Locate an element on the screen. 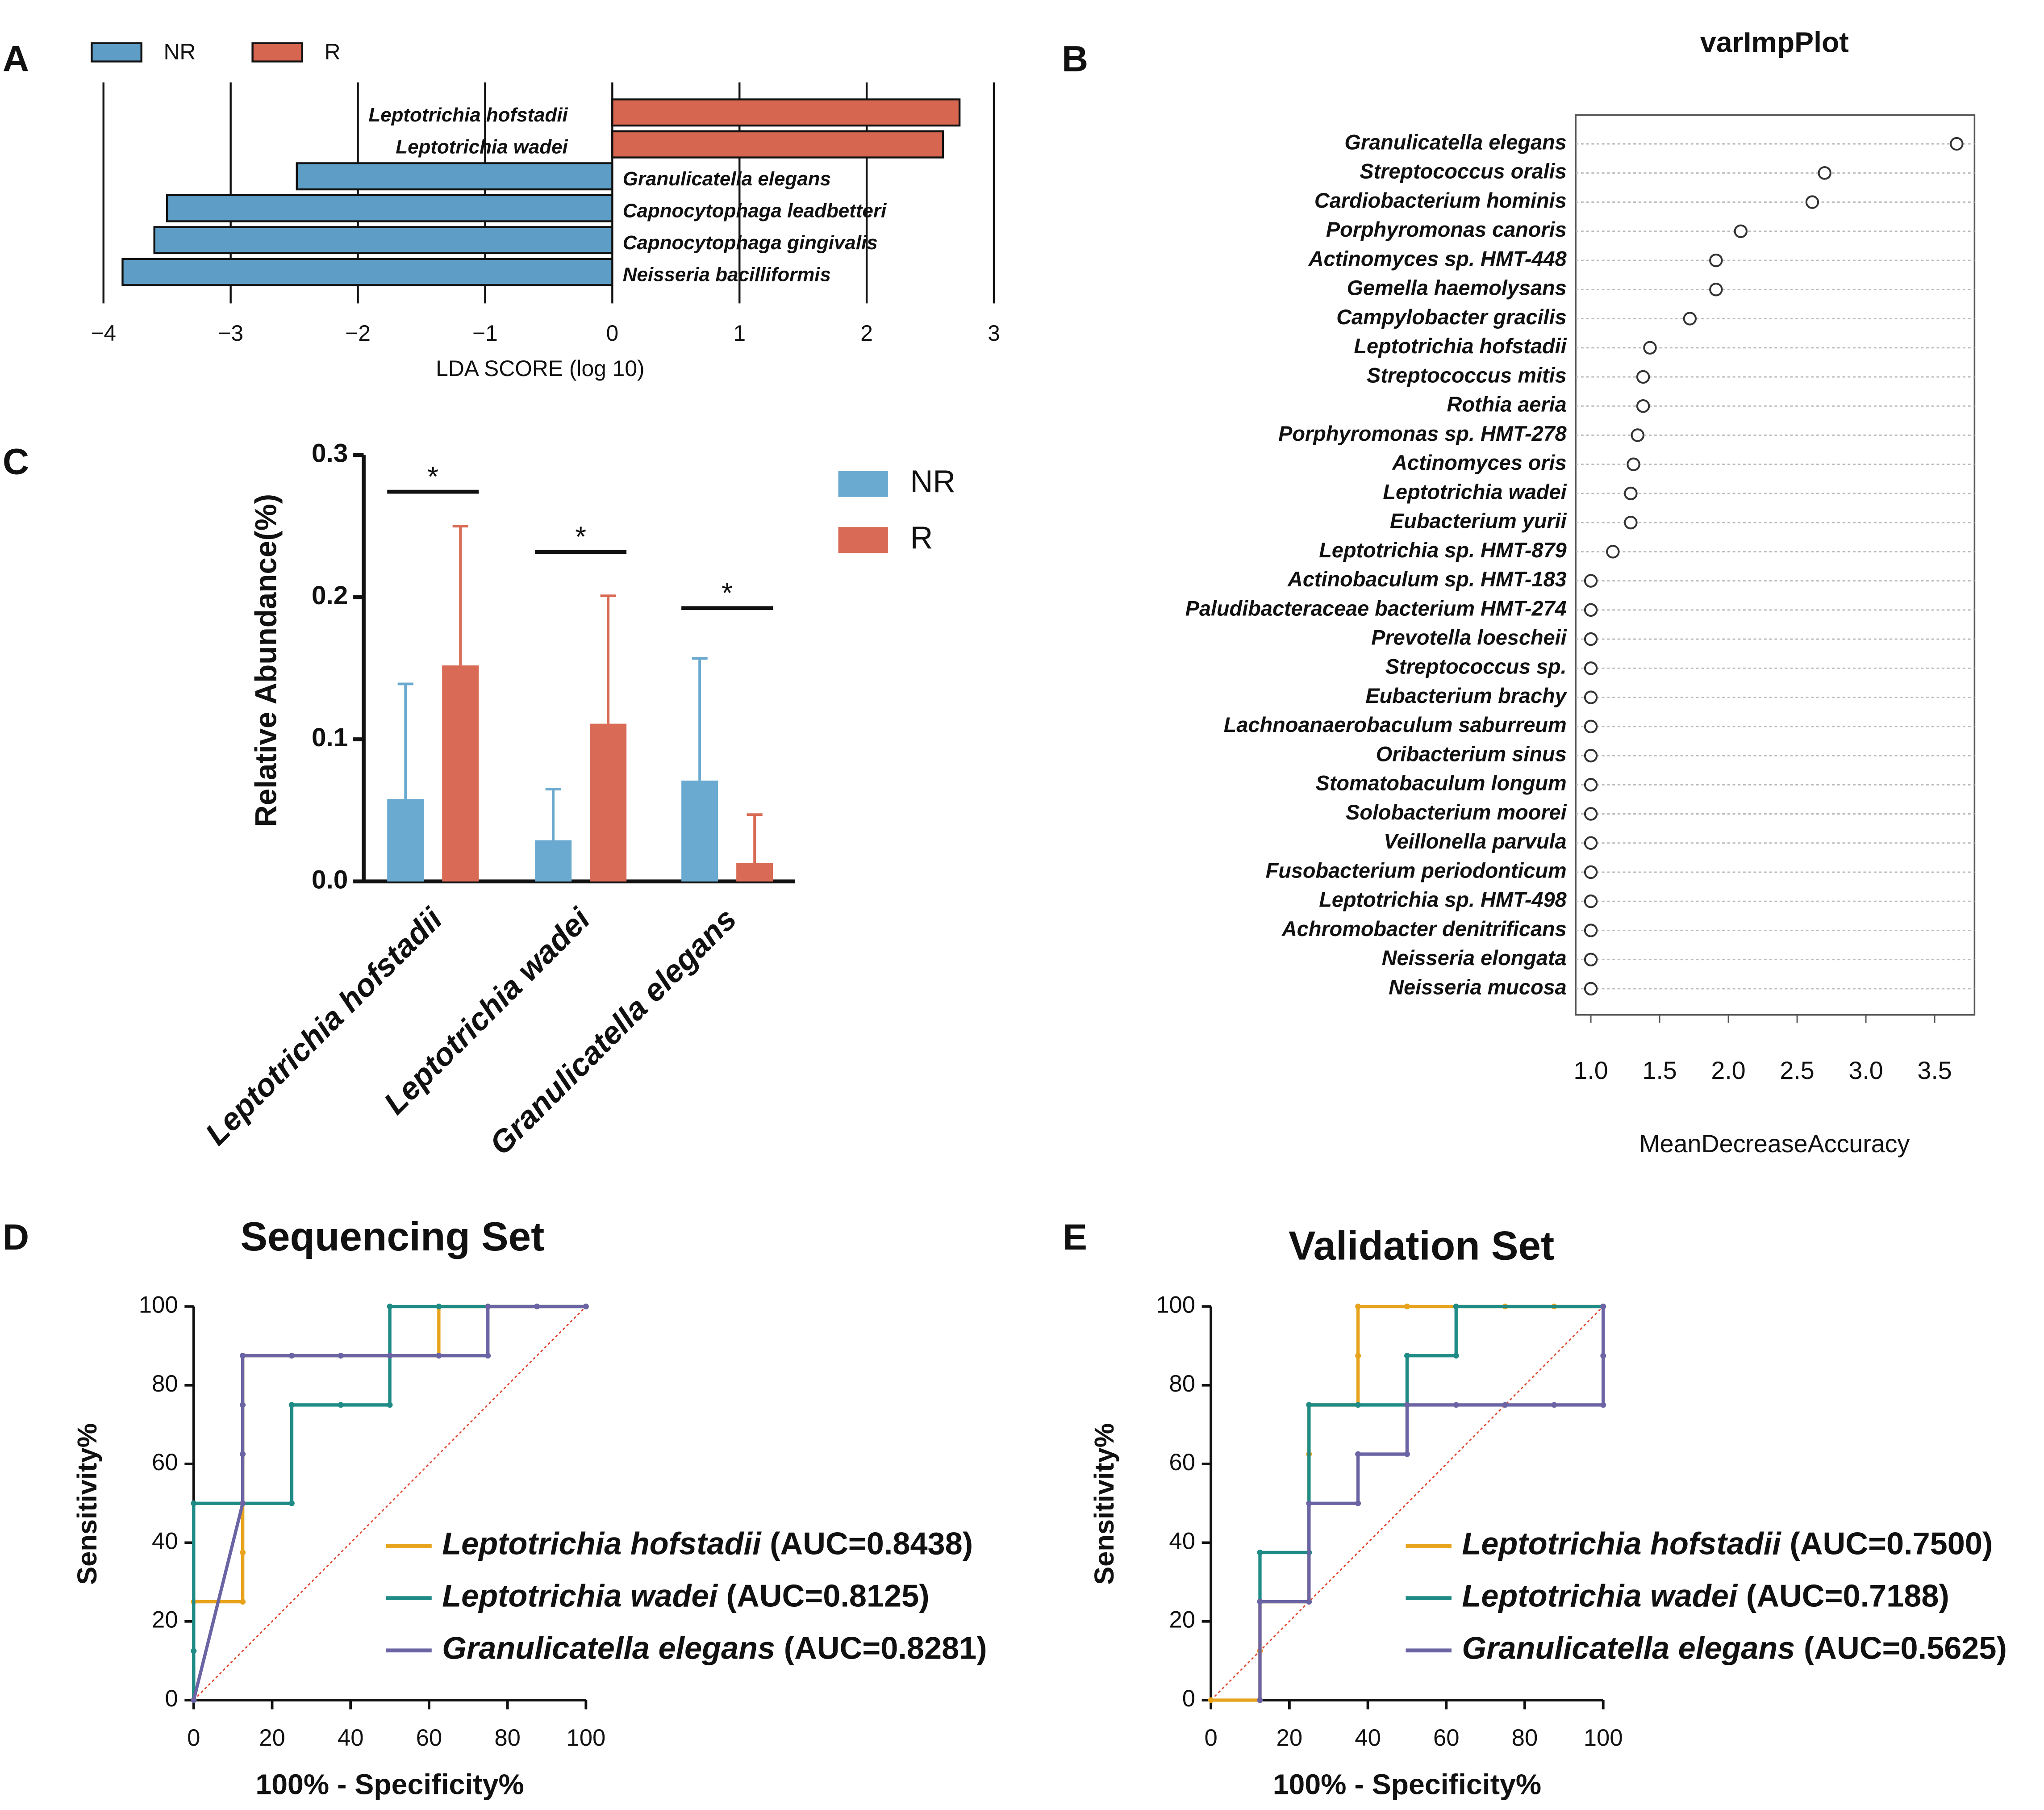 The height and width of the screenshot is (1810, 2044). category-label: Lachnoanaerobaculum saburreum is located at coordinates (1395, 724).